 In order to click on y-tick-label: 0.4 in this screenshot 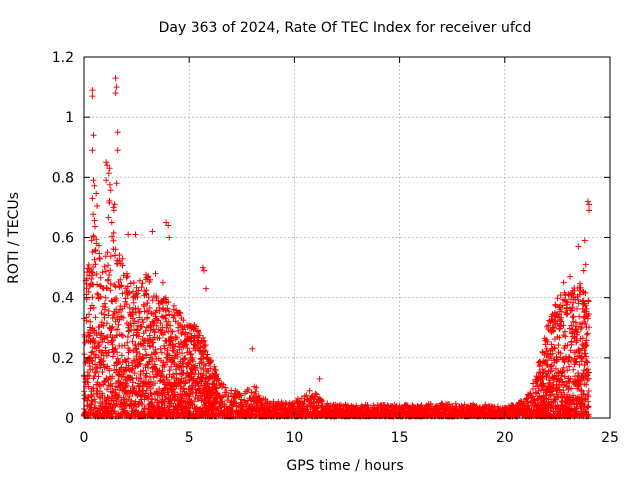, I will do `click(63, 299)`.